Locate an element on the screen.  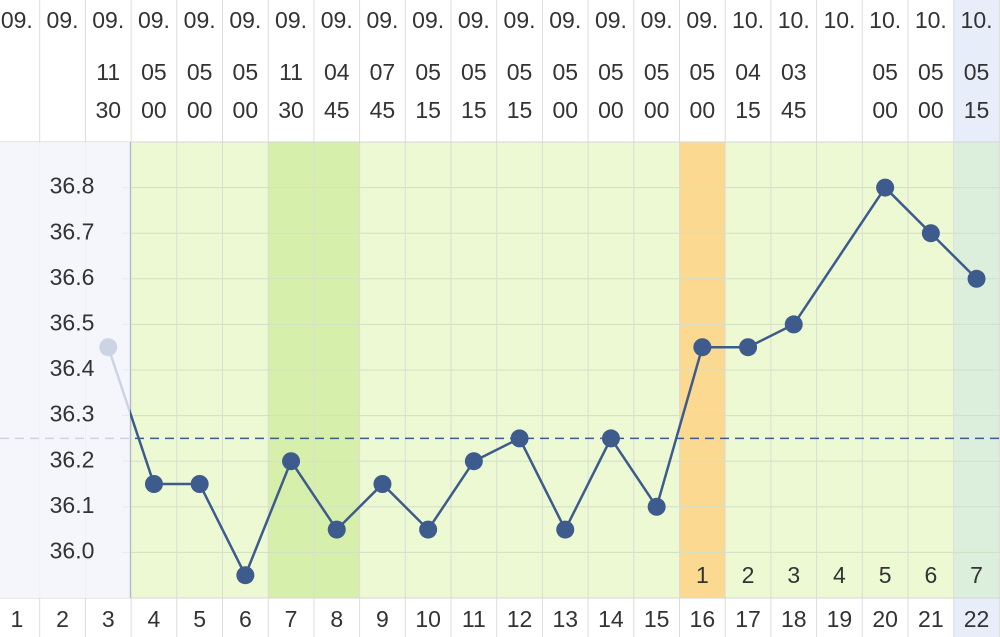
cycle-day: 2 is located at coordinates (62, 619).